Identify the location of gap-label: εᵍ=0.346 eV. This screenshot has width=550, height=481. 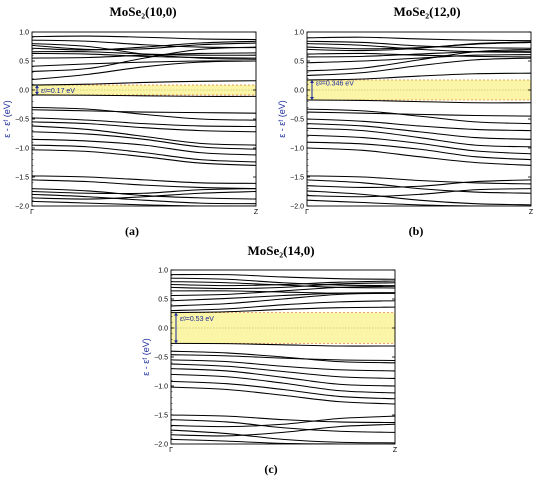
(335, 84).